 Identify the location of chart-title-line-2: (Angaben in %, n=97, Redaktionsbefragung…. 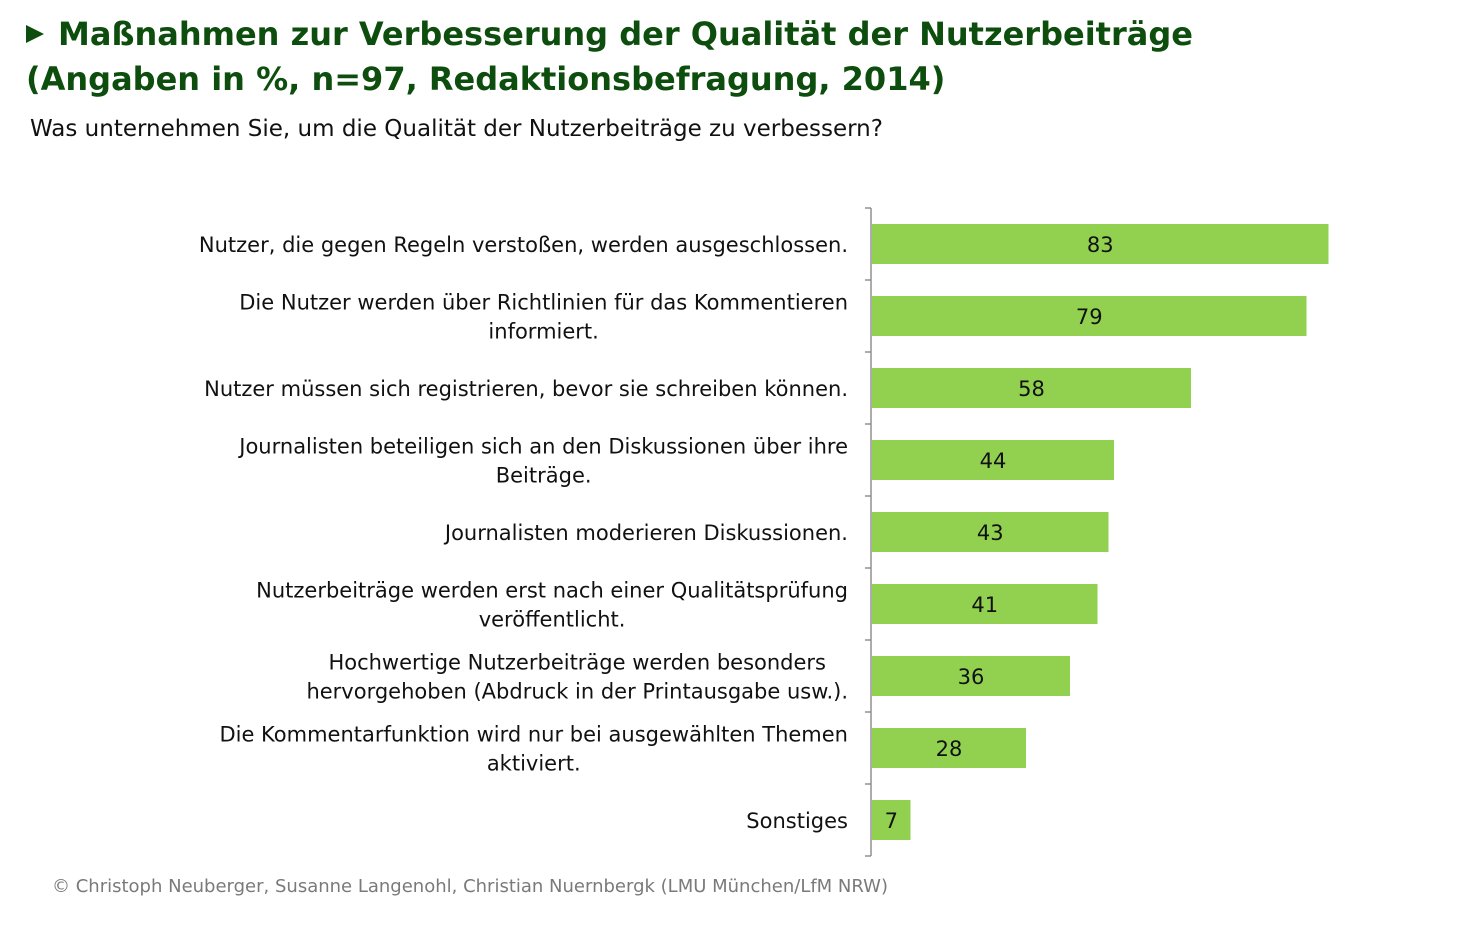
(486, 79).